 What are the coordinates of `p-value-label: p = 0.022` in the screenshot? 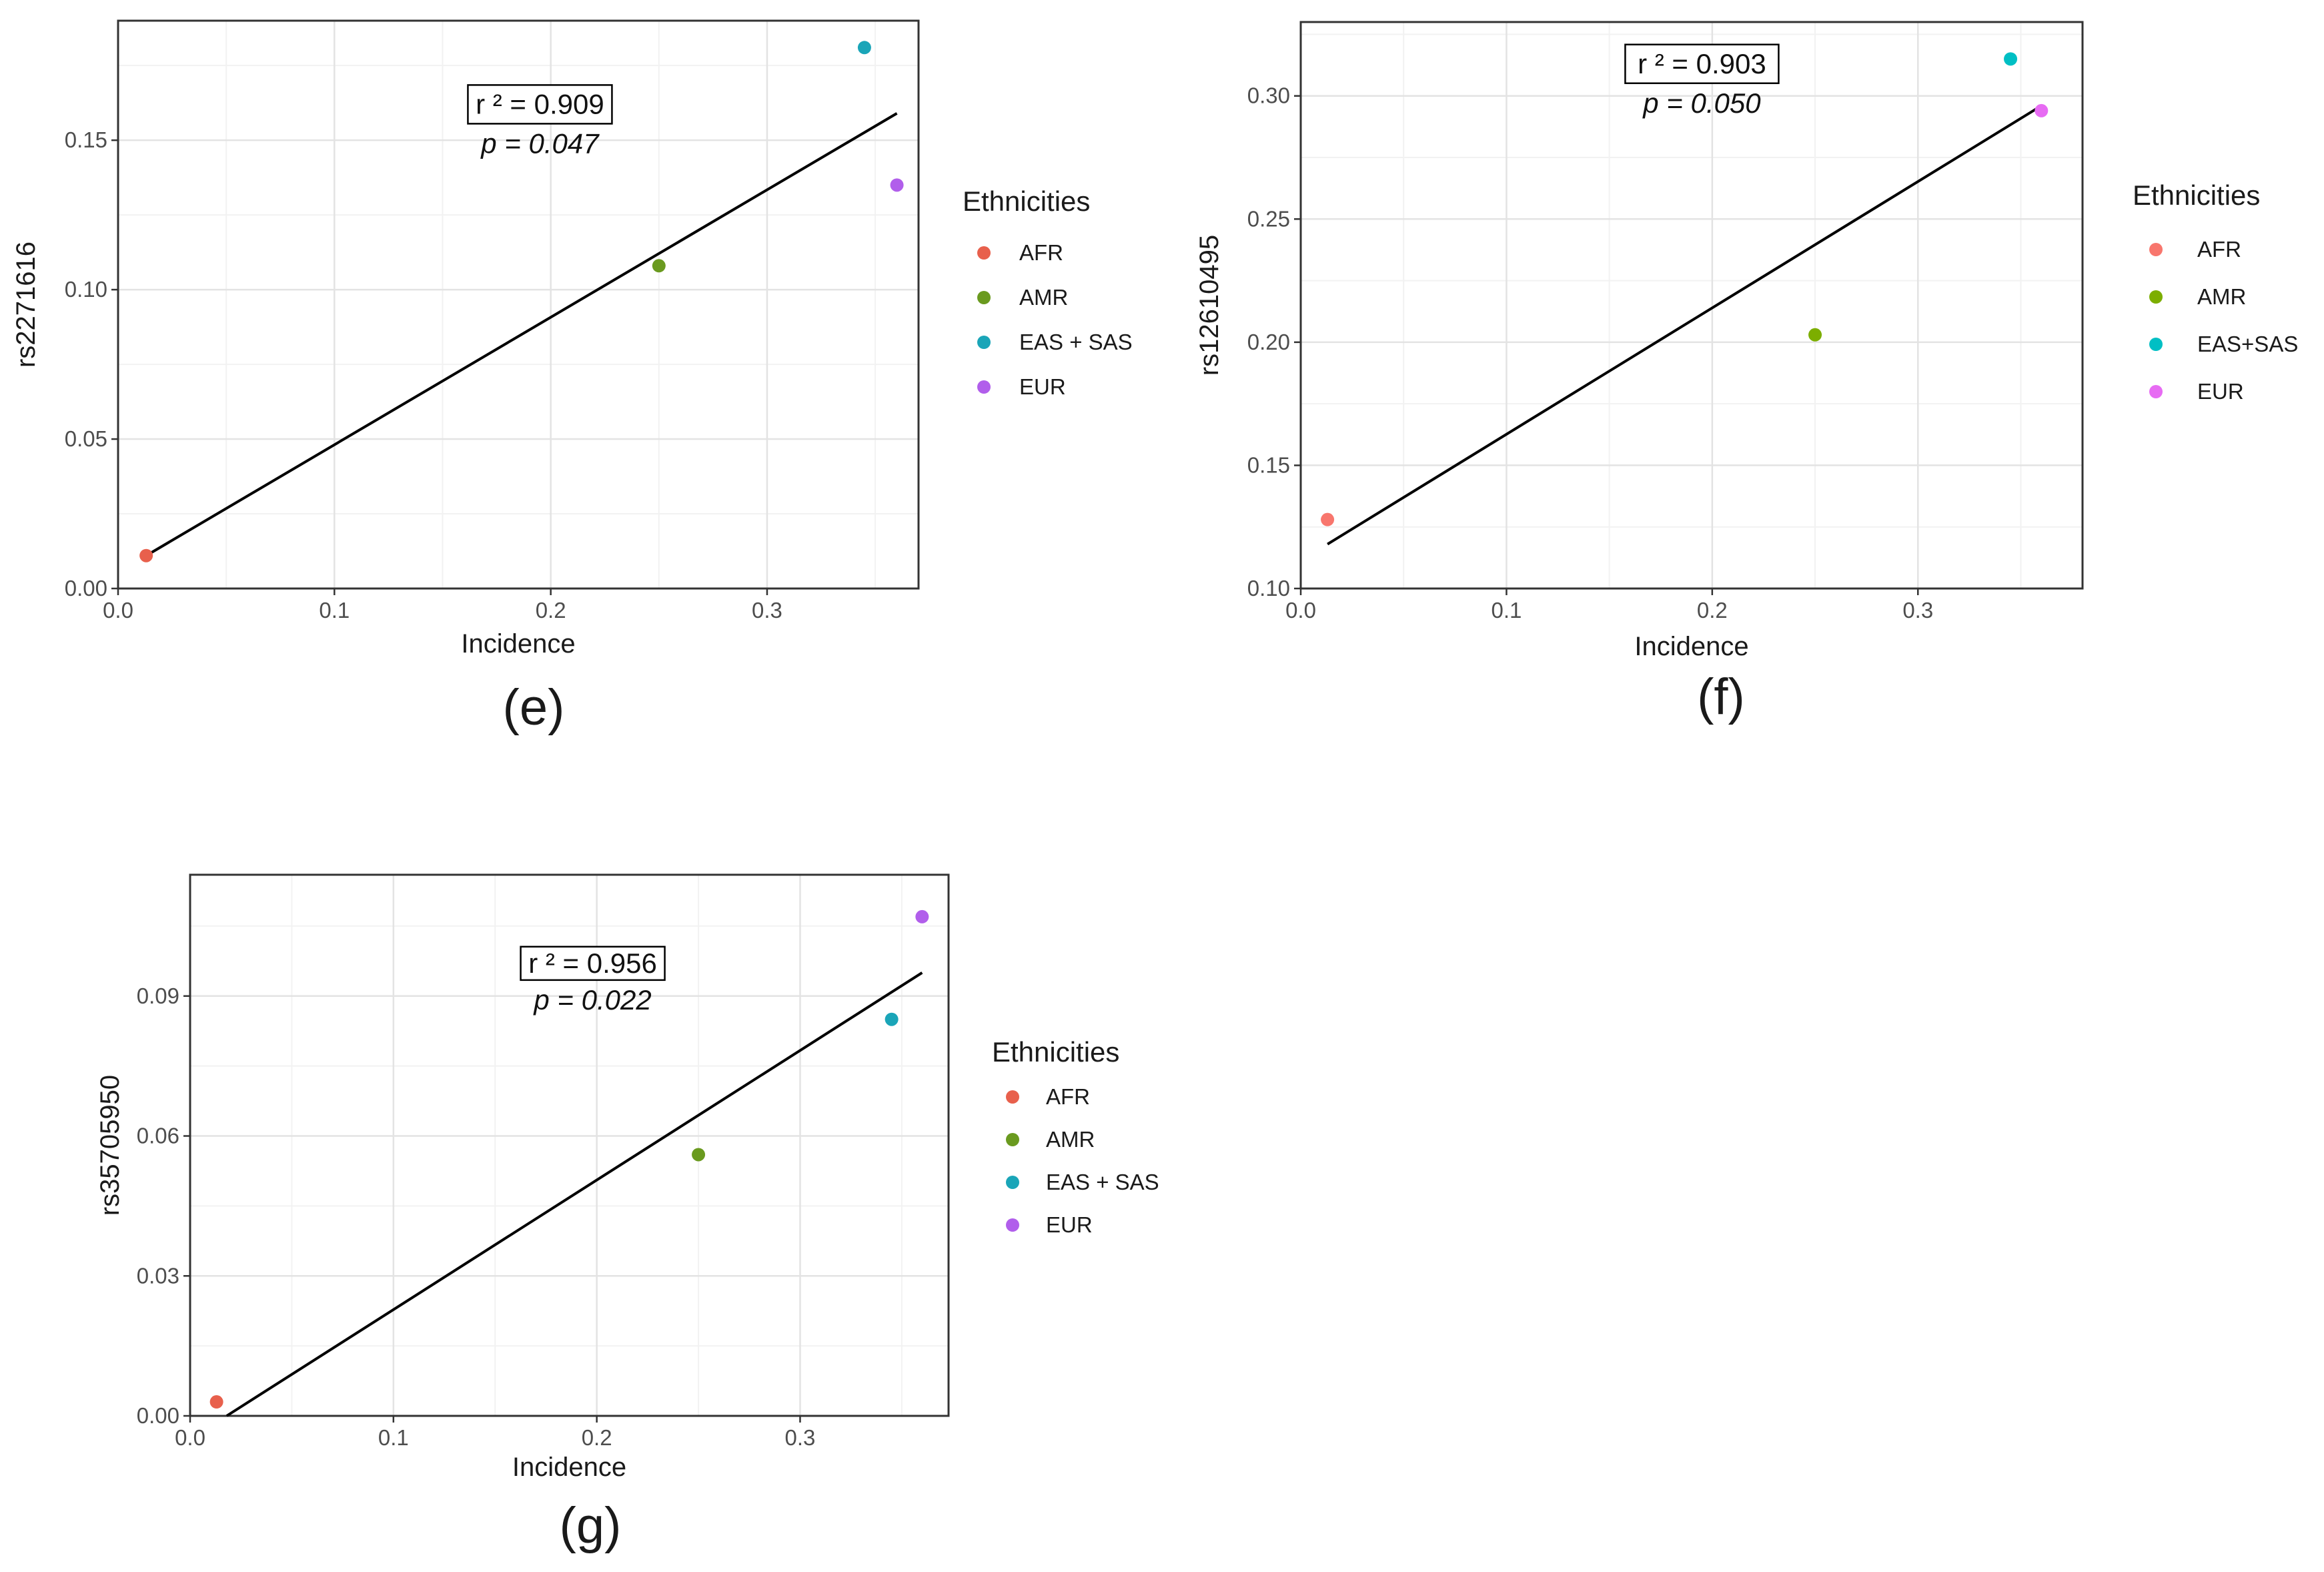 It's located at (591, 1000).